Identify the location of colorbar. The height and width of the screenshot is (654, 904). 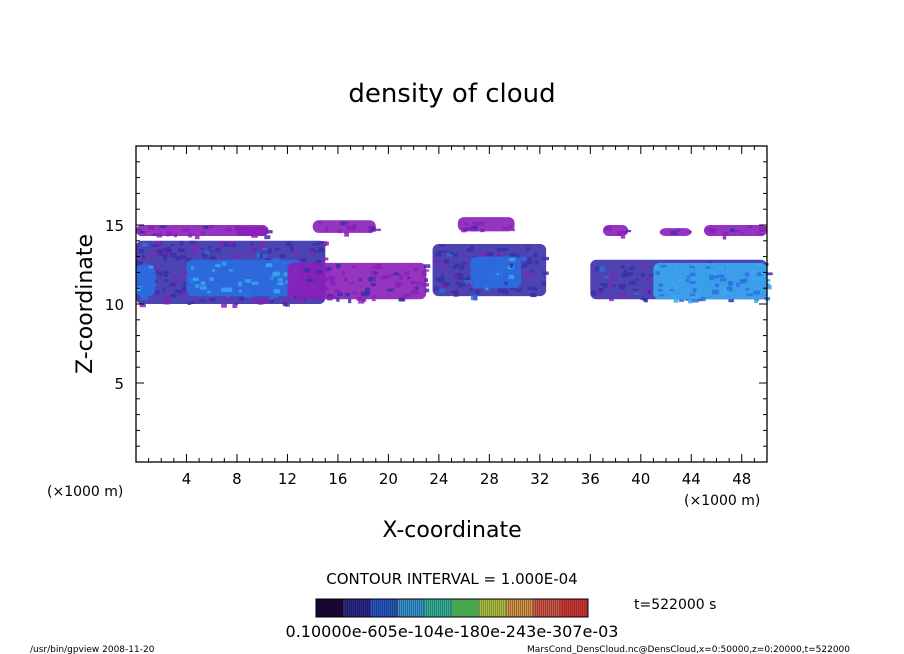
(452, 608).